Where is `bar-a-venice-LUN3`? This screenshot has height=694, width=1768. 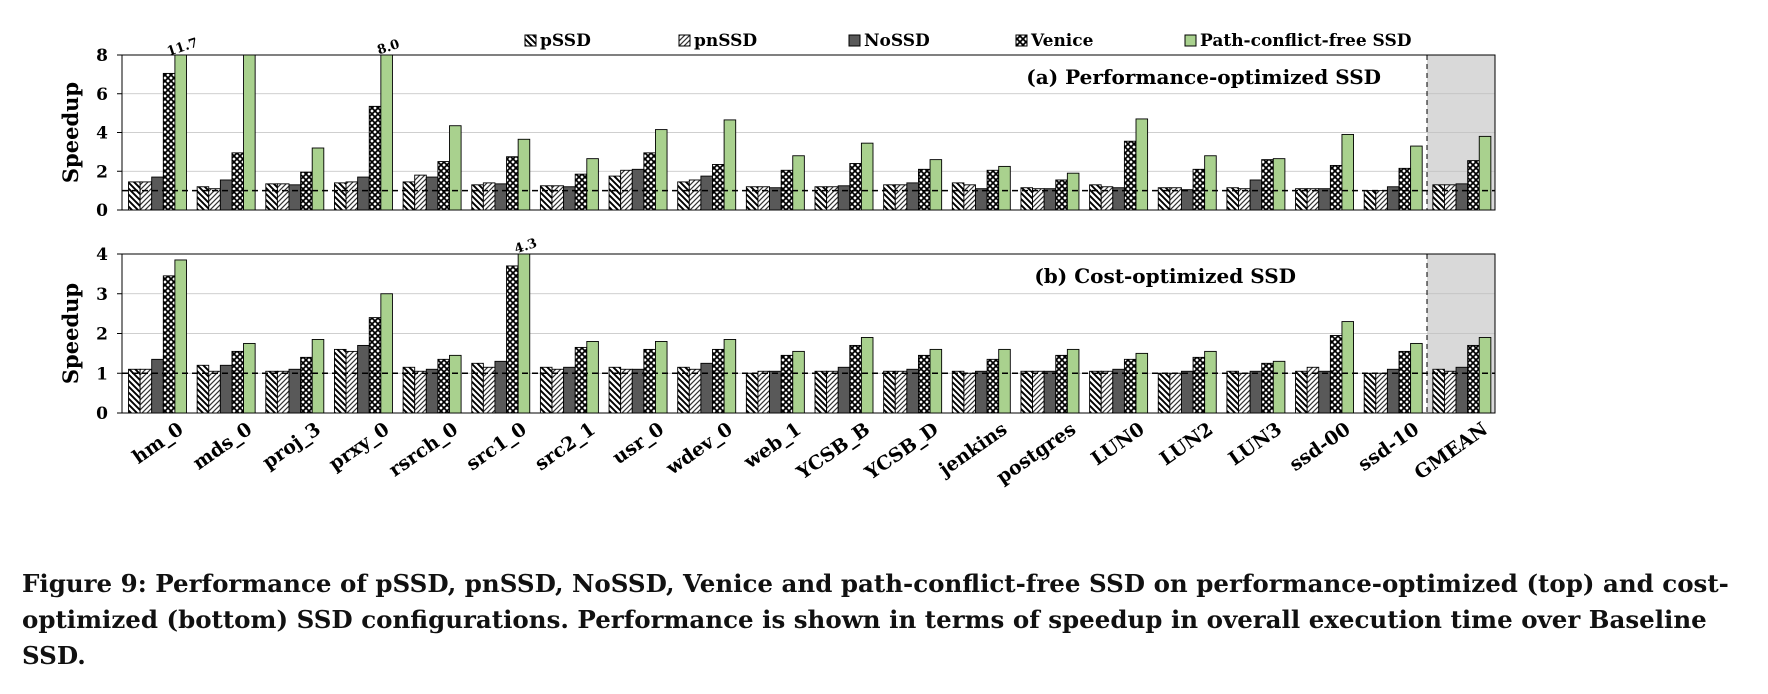
bar-a-venice-LUN3 is located at coordinates (1267, 185).